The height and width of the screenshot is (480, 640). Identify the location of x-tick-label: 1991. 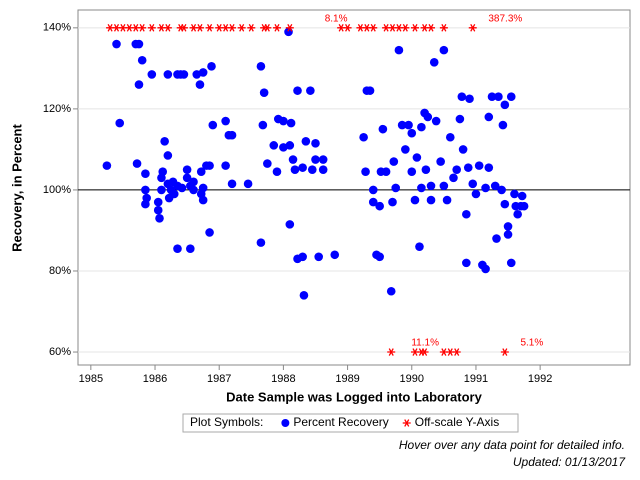
(476, 379).